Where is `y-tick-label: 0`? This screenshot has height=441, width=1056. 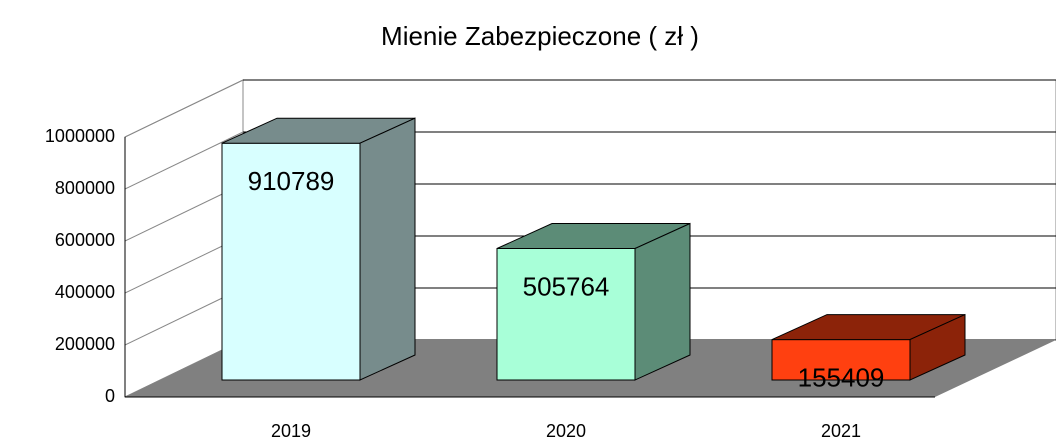 y-tick-label: 0 is located at coordinates (110, 396).